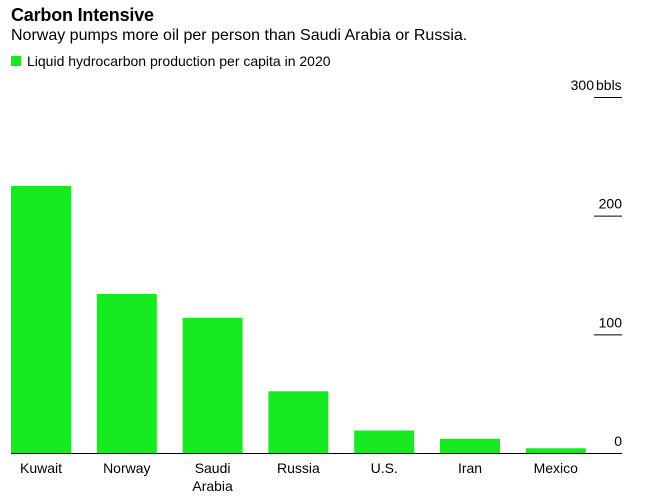  I want to click on x-tick-label-saudi-arabia-line-1: Saudi, so click(213, 468).